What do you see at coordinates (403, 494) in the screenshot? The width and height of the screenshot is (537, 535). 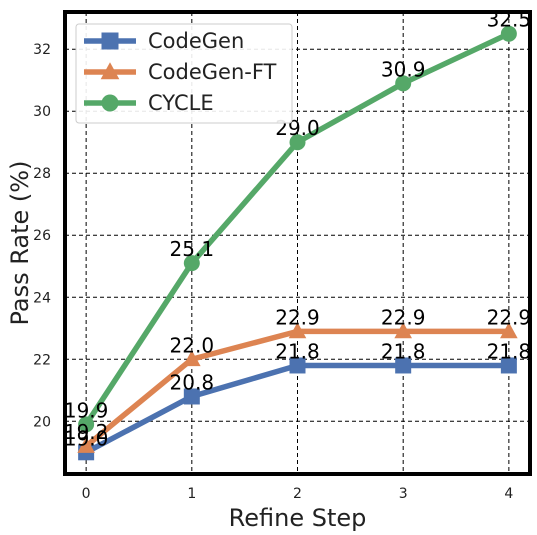 I see `x-tick-label: 3` at bounding box center [403, 494].